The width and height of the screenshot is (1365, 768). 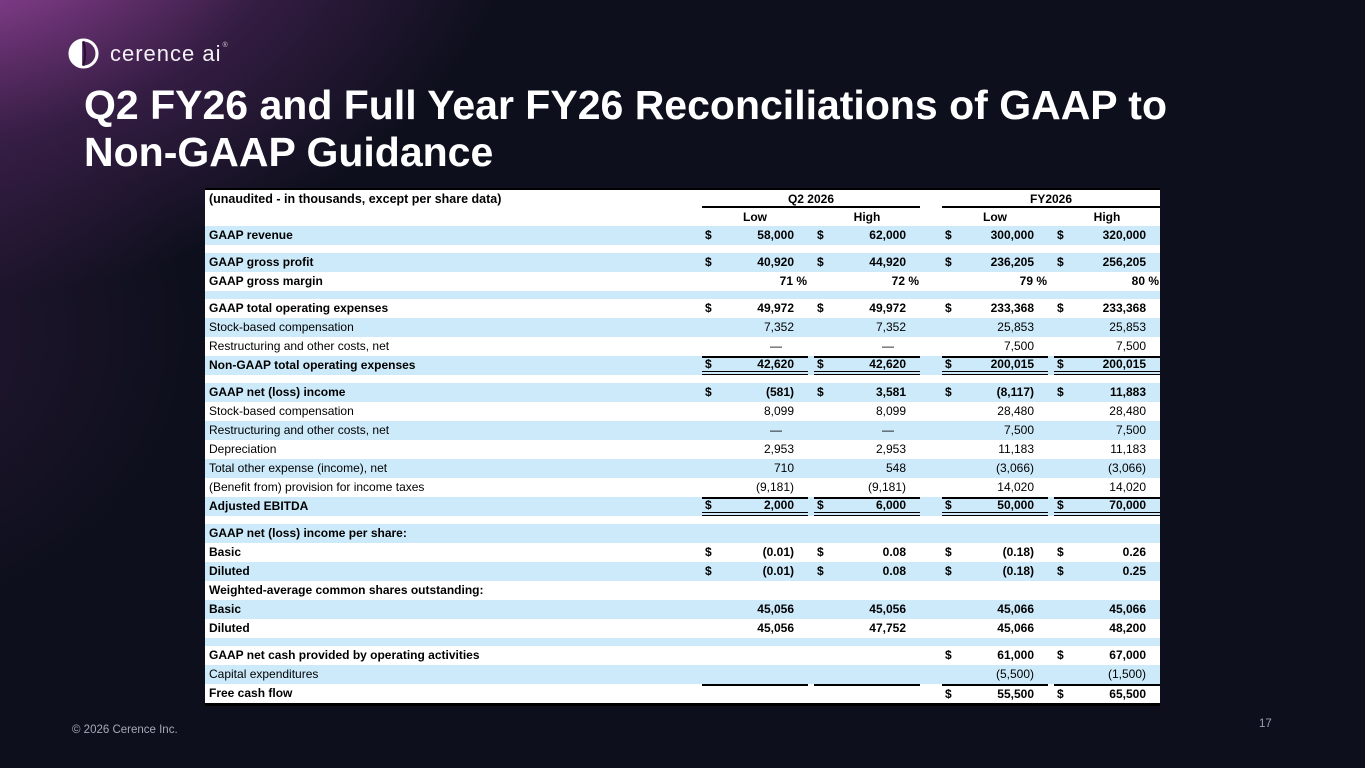 I want to click on logo-wordmark: cerence ai®, so click(x=169, y=53).